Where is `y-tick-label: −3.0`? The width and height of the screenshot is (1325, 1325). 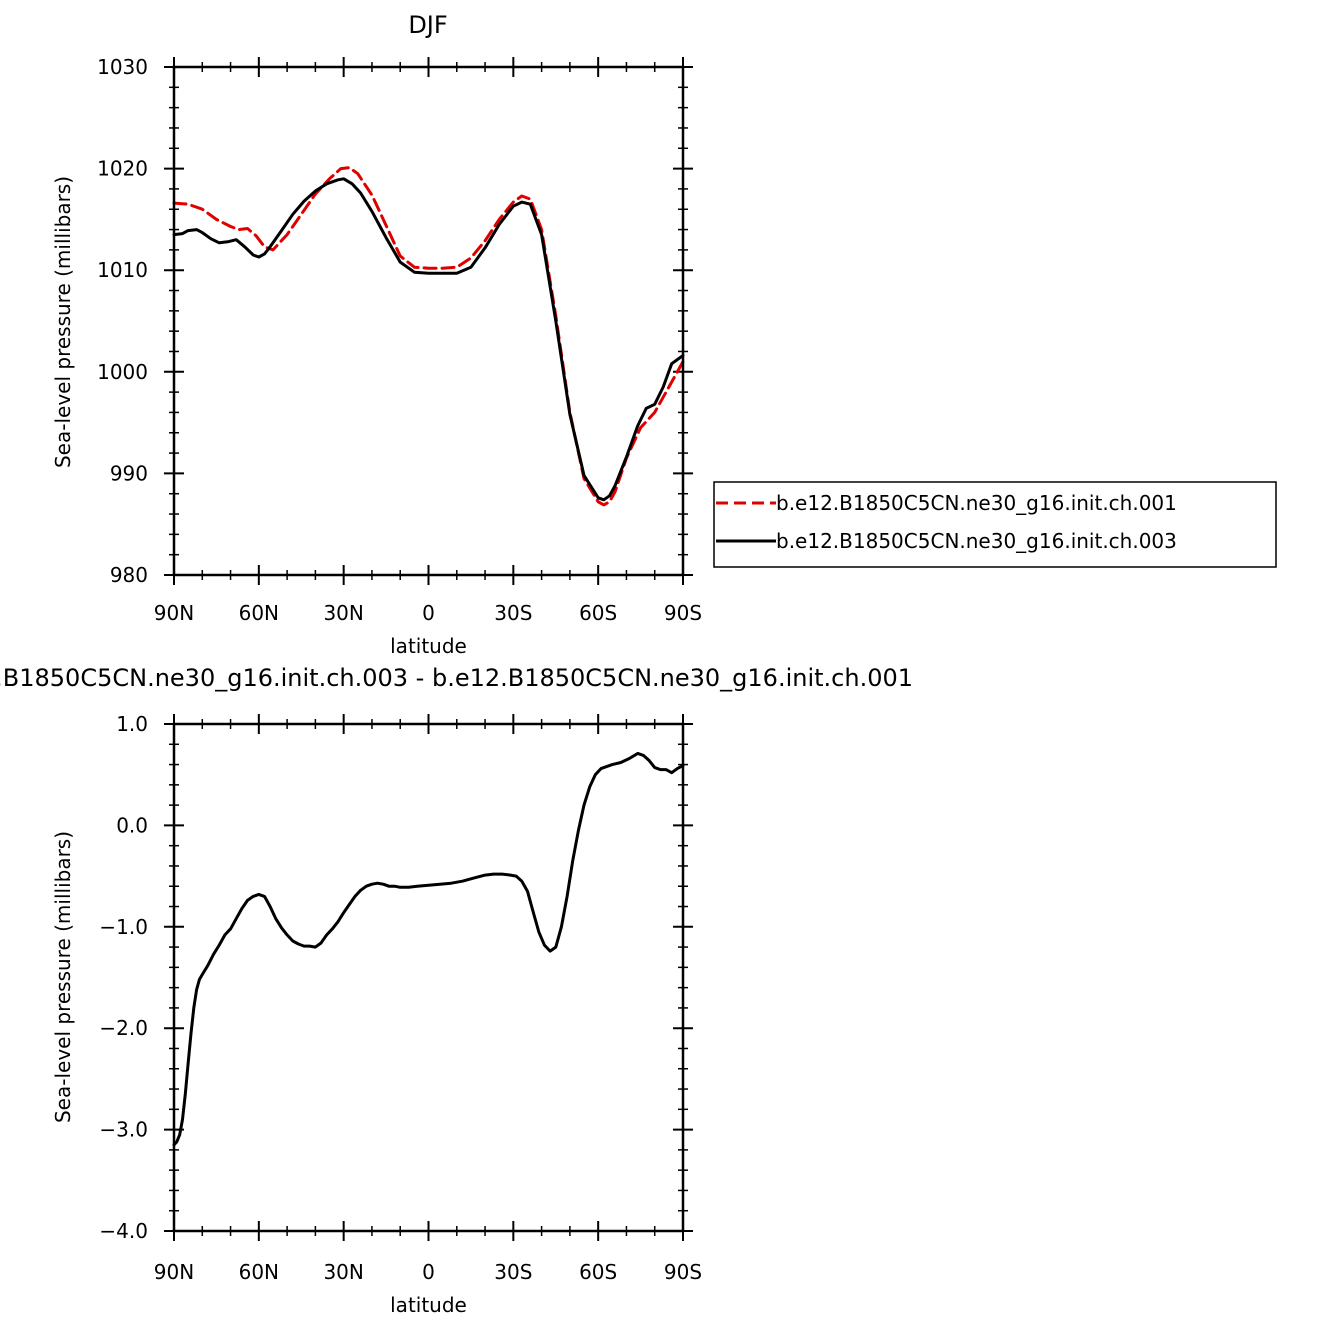
y-tick-label: −3.0 is located at coordinates (123, 1130).